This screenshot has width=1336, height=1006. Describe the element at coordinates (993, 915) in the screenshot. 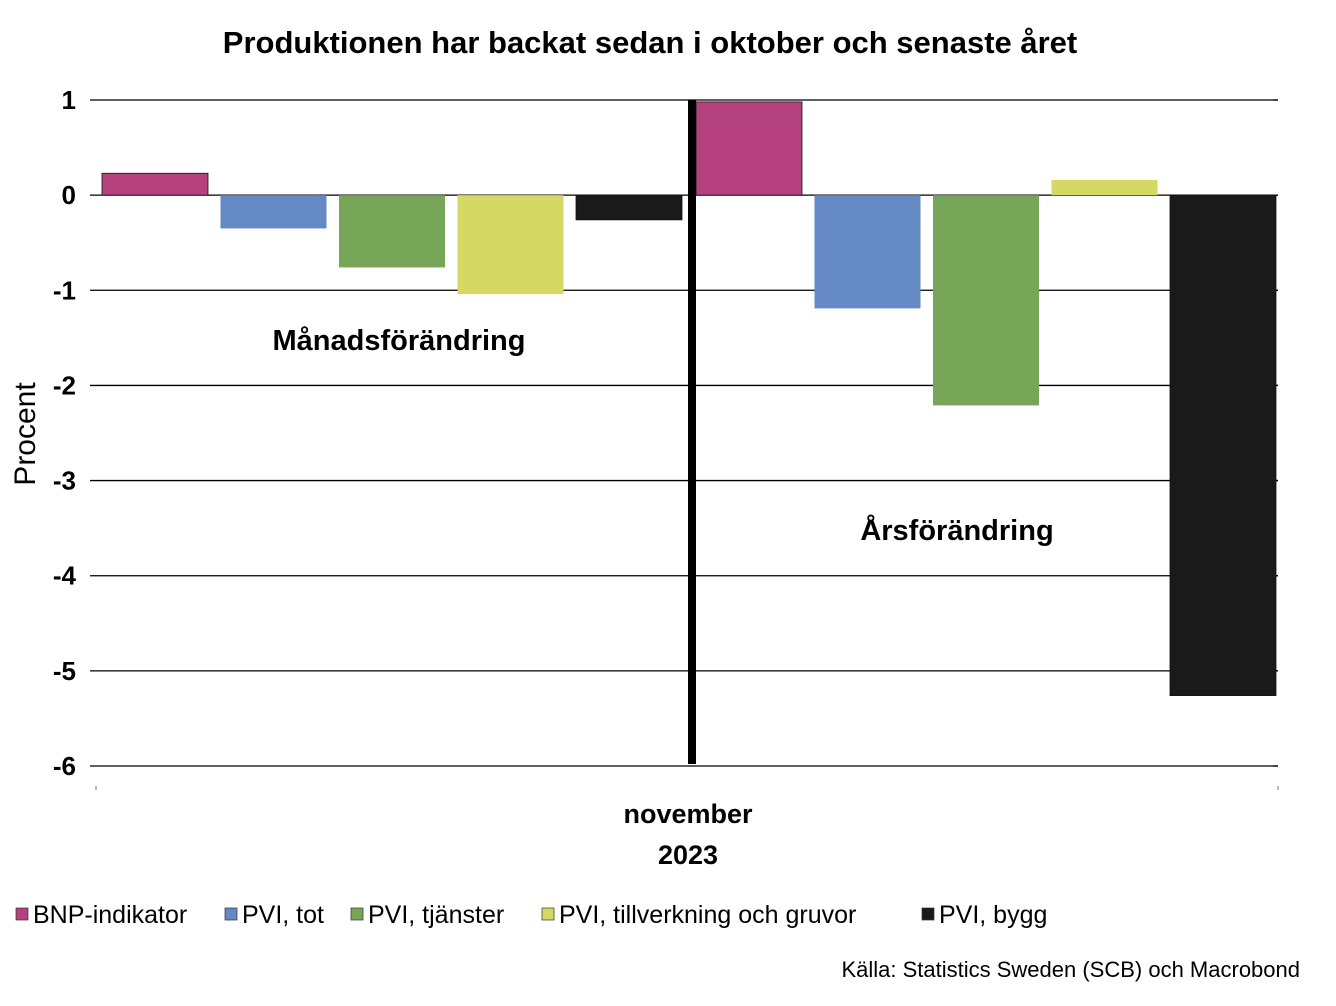

I see `legend-label-5: PVI, bygg` at that location.